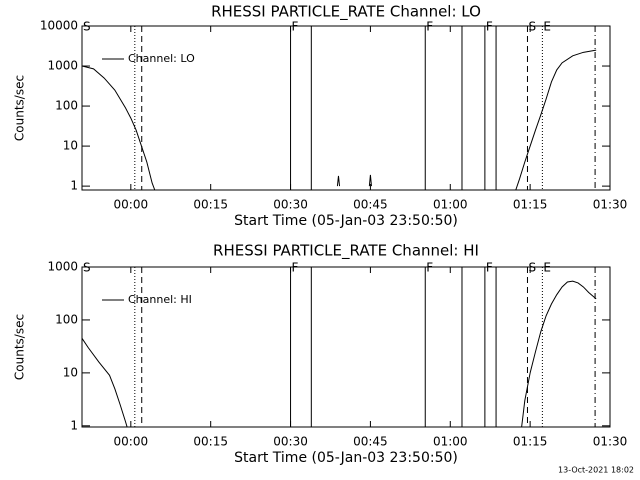 Image resolution: width=640 pixels, height=480 pixels. Describe the element at coordinates (346, 12) in the screenshot. I see `chart-title: RHESSI PARTICLE_RATE Channel: LO` at that location.